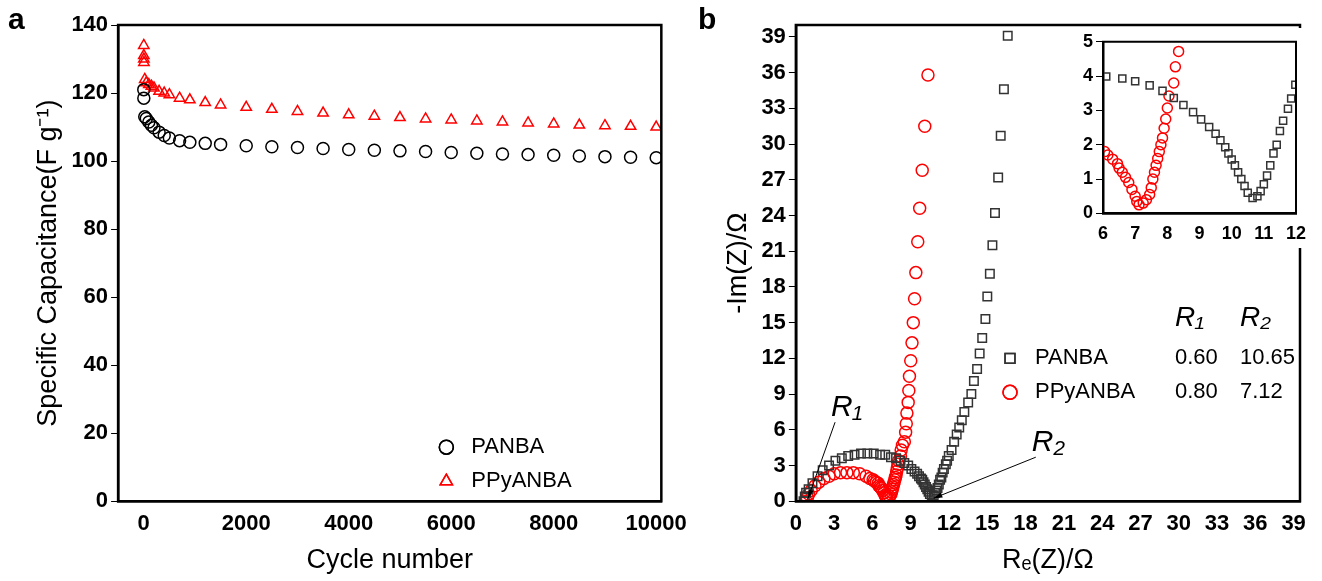 This screenshot has width=1322, height=581. What do you see at coordinates (1264, 233) in the screenshot?
I see `x-tick-label: 11` at bounding box center [1264, 233].